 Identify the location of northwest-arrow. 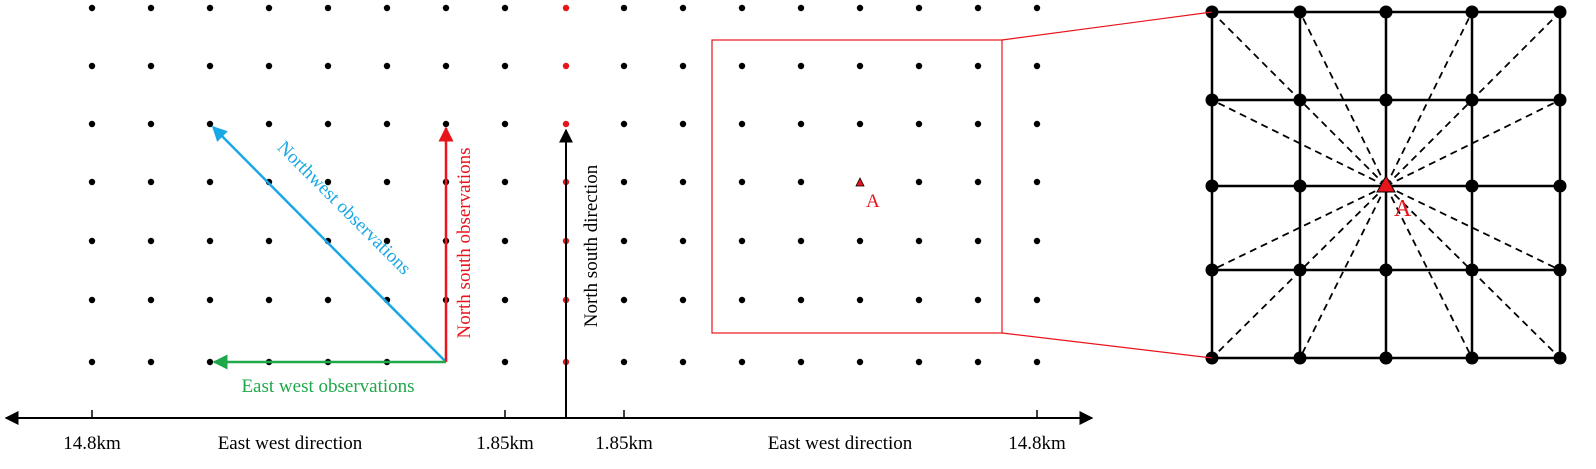
(329, 244).